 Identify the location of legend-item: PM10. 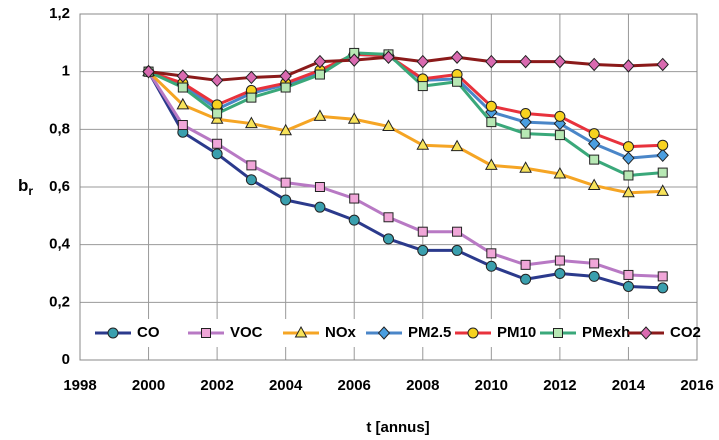
(495, 332).